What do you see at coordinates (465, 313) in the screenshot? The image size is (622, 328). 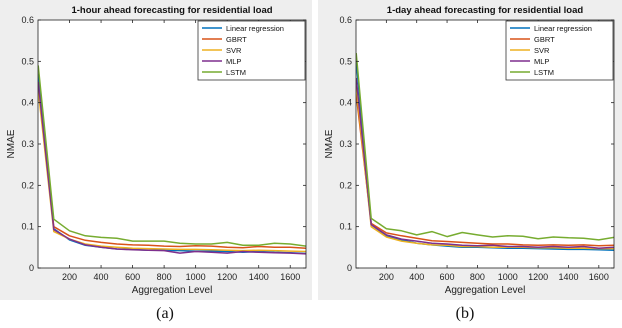 I see `figure-caption: (b)` at bounding box center [465, 313].